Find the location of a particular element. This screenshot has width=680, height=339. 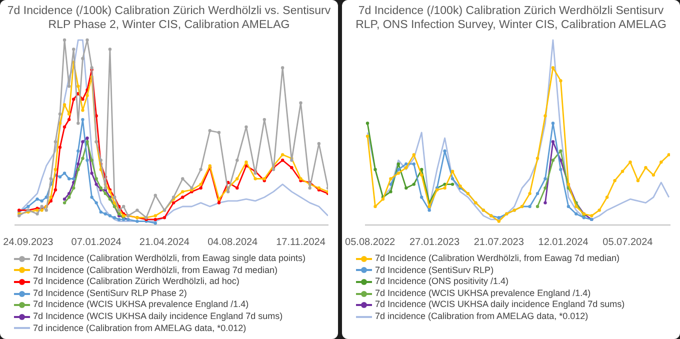

legend-label: 7d incidence (Calibration from AMELAG data, *0.012) is located at coordinates (481, 316).